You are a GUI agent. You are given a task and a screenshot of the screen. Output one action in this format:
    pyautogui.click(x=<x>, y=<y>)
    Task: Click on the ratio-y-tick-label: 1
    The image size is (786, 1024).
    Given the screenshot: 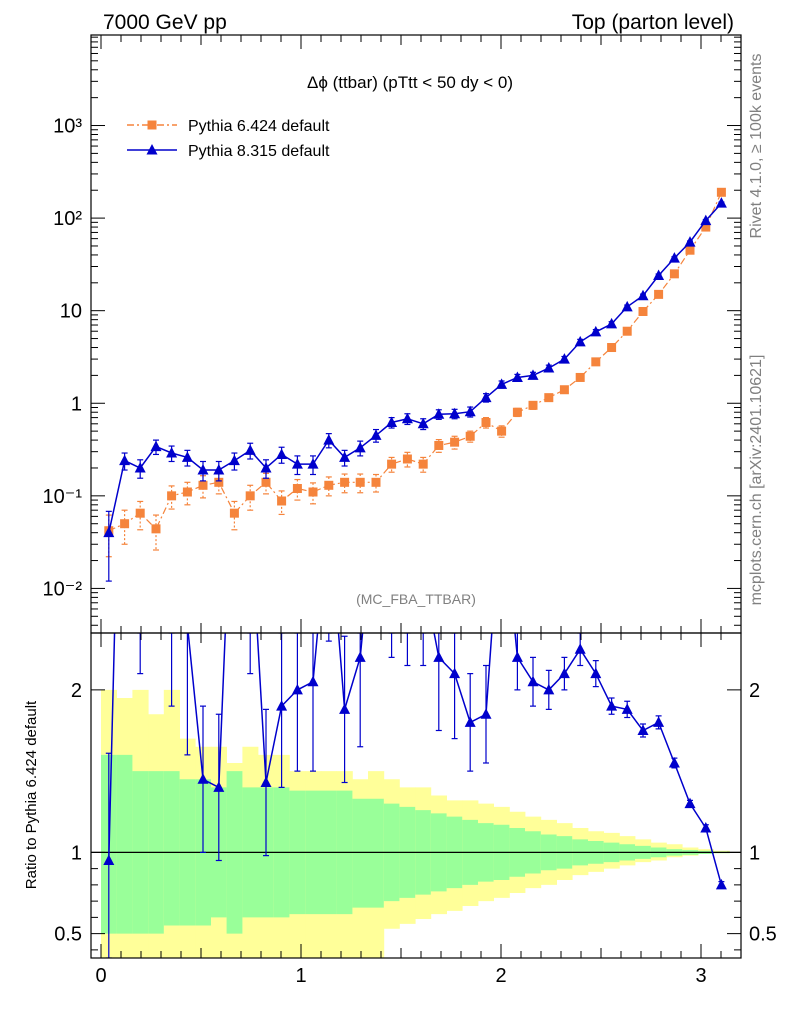 What is the action you would take?
    pyautogui.click(x=76, y=853)
    